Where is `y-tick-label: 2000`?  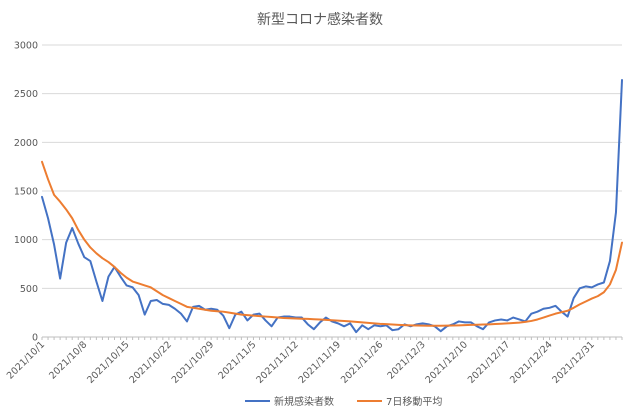
y-tick-label: 2000 is located at coordinates (26, 143).